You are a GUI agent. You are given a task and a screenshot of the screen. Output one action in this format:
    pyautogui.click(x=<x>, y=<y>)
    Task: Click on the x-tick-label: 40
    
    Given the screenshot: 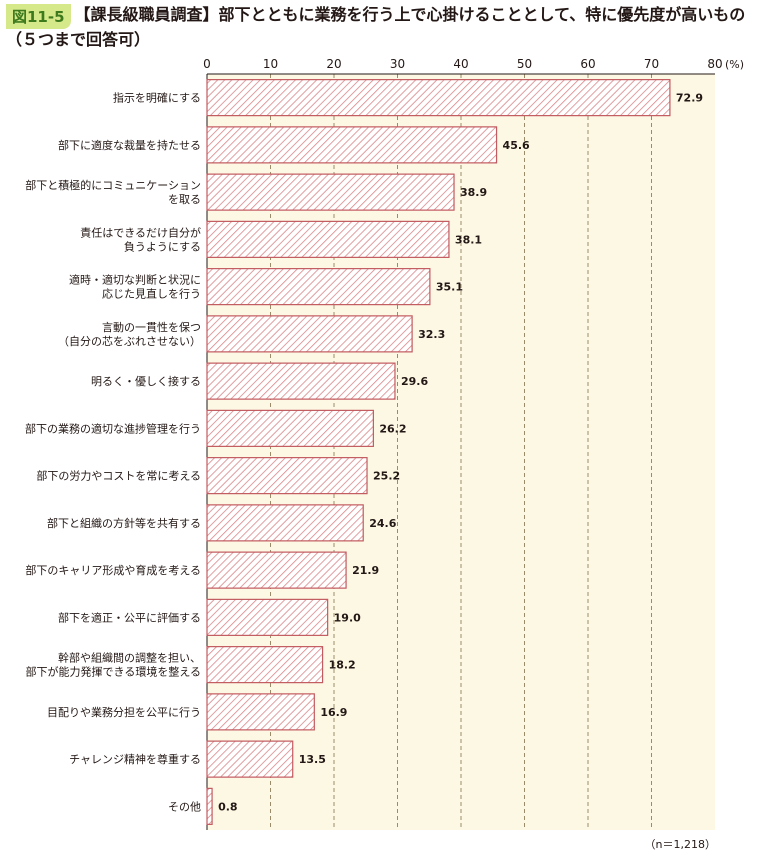 What is the action you would take?
    pyautogui.click(x=460, y=64)
    